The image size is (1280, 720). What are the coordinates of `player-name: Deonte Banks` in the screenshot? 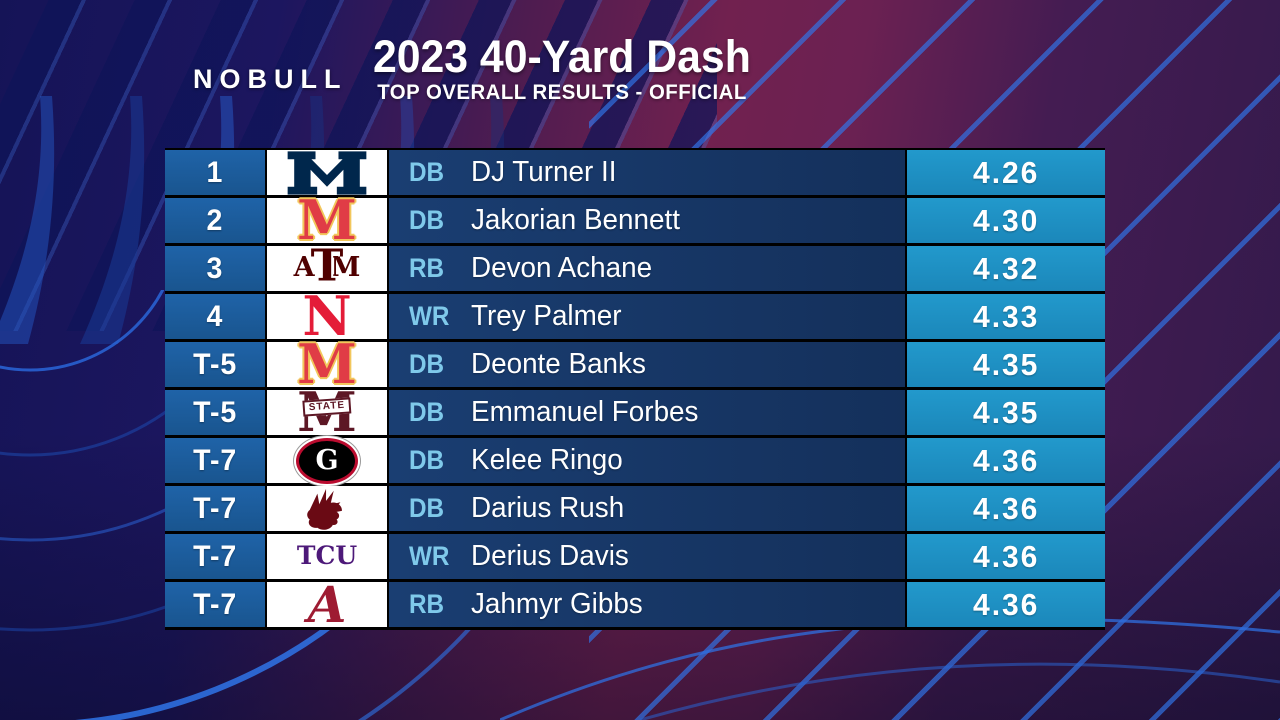 It's located at (558, 364).